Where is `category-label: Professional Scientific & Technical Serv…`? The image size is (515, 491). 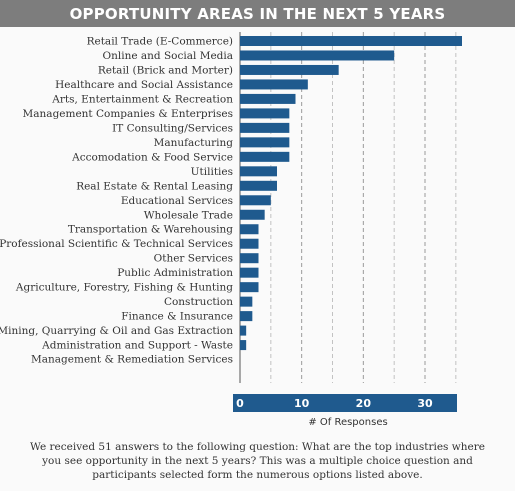 category-label: Professional Scientific & Technical Serv… is located at coordinates (116, 244).